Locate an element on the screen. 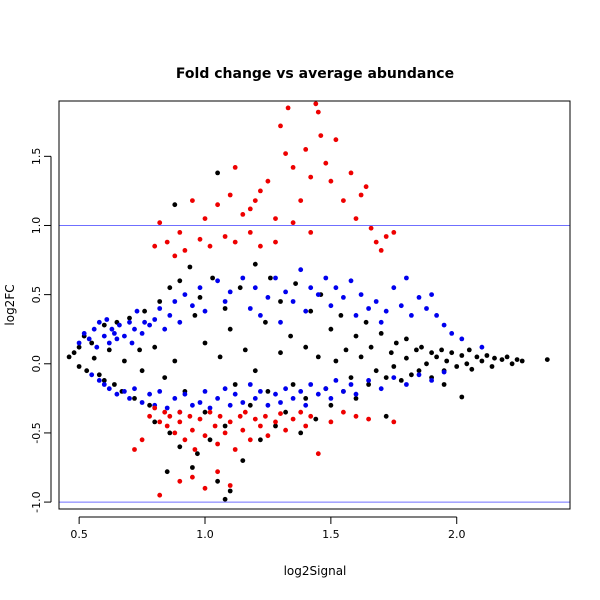 This screenshot has width=600, height=600. y-tick-label: 1.0 is located at coordinates (36, 226).